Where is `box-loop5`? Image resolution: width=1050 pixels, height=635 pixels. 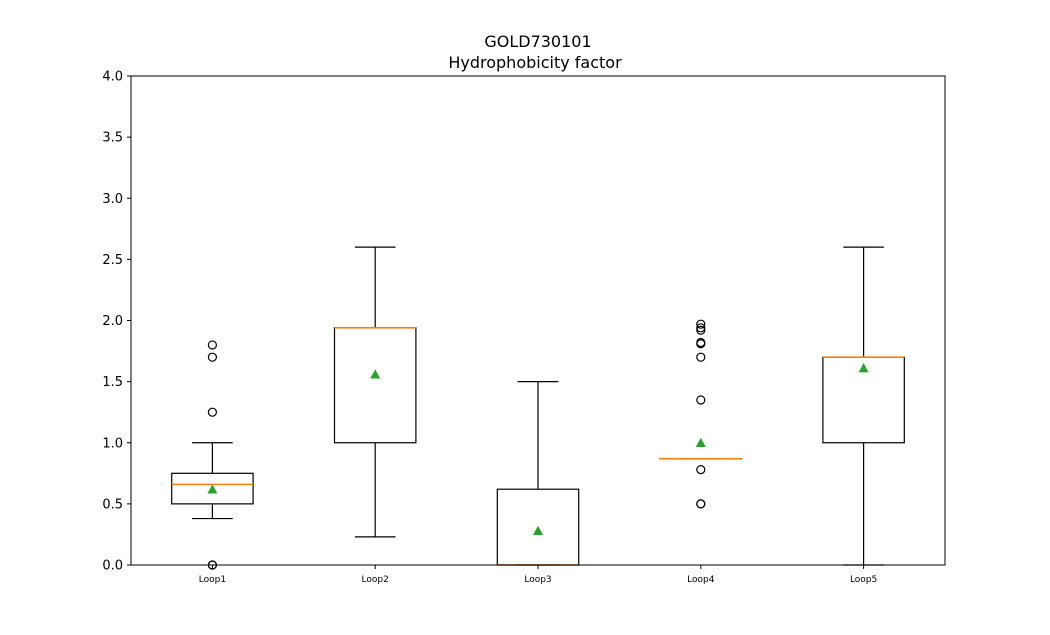 box-loop5 is located at coordinates (863, 406).